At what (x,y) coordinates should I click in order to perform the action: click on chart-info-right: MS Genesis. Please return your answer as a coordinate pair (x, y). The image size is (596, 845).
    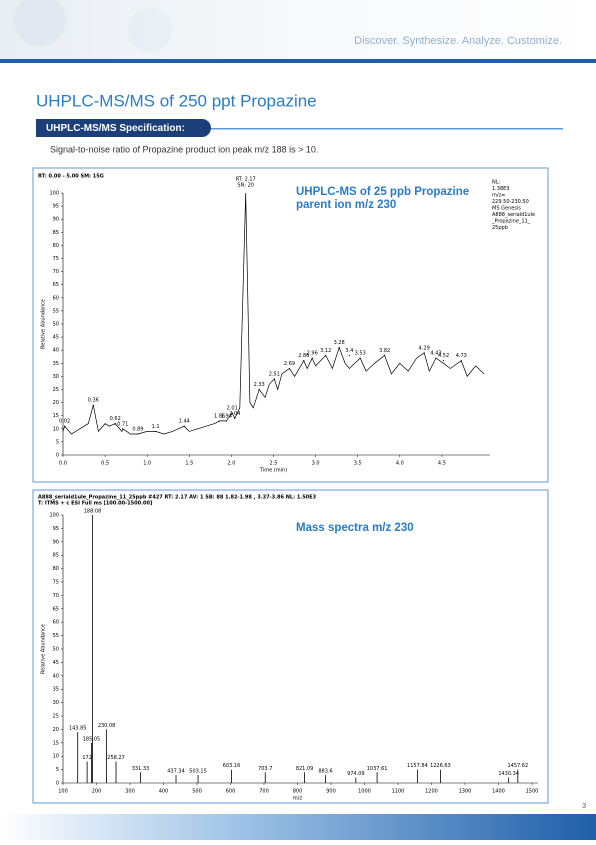
    Looking at the image, I should click on (506, 209).